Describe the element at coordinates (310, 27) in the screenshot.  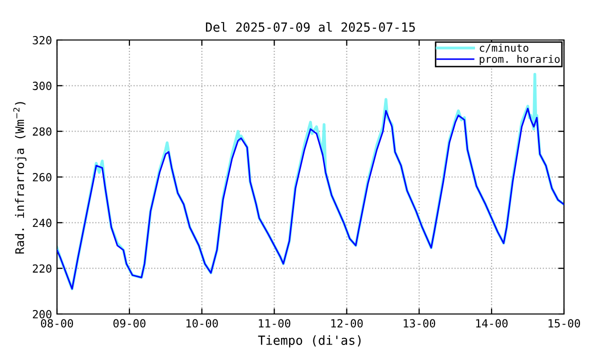
I see `chart-title: Del 2025-07-09 al 2025-07-15` at that location.